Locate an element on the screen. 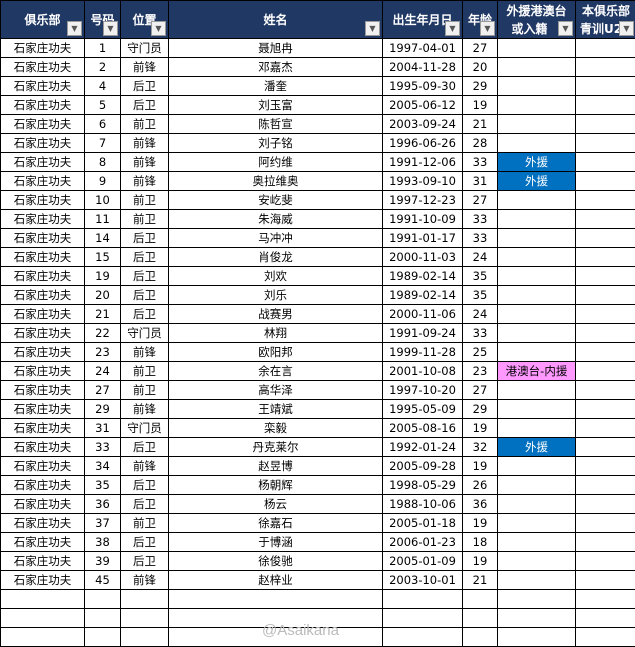 The image size is (635, 647). cell-name: 欧阳邦 is located at coordinates (275, 352).